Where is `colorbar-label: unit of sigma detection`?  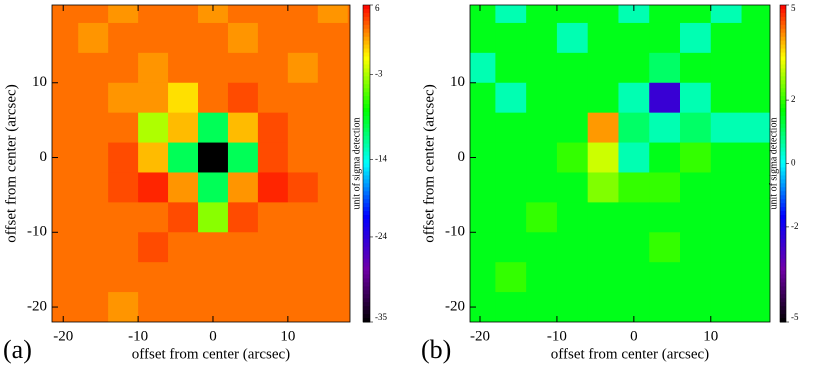
colorbar-label: unit of sigma detection is located at coordinates (356, 164).